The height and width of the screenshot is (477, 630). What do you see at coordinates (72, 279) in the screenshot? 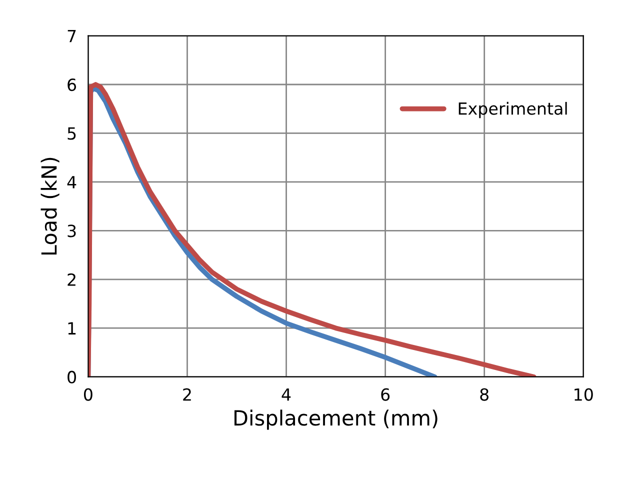
I see `y-tick-label: 2` at bounding box center [72, 279].